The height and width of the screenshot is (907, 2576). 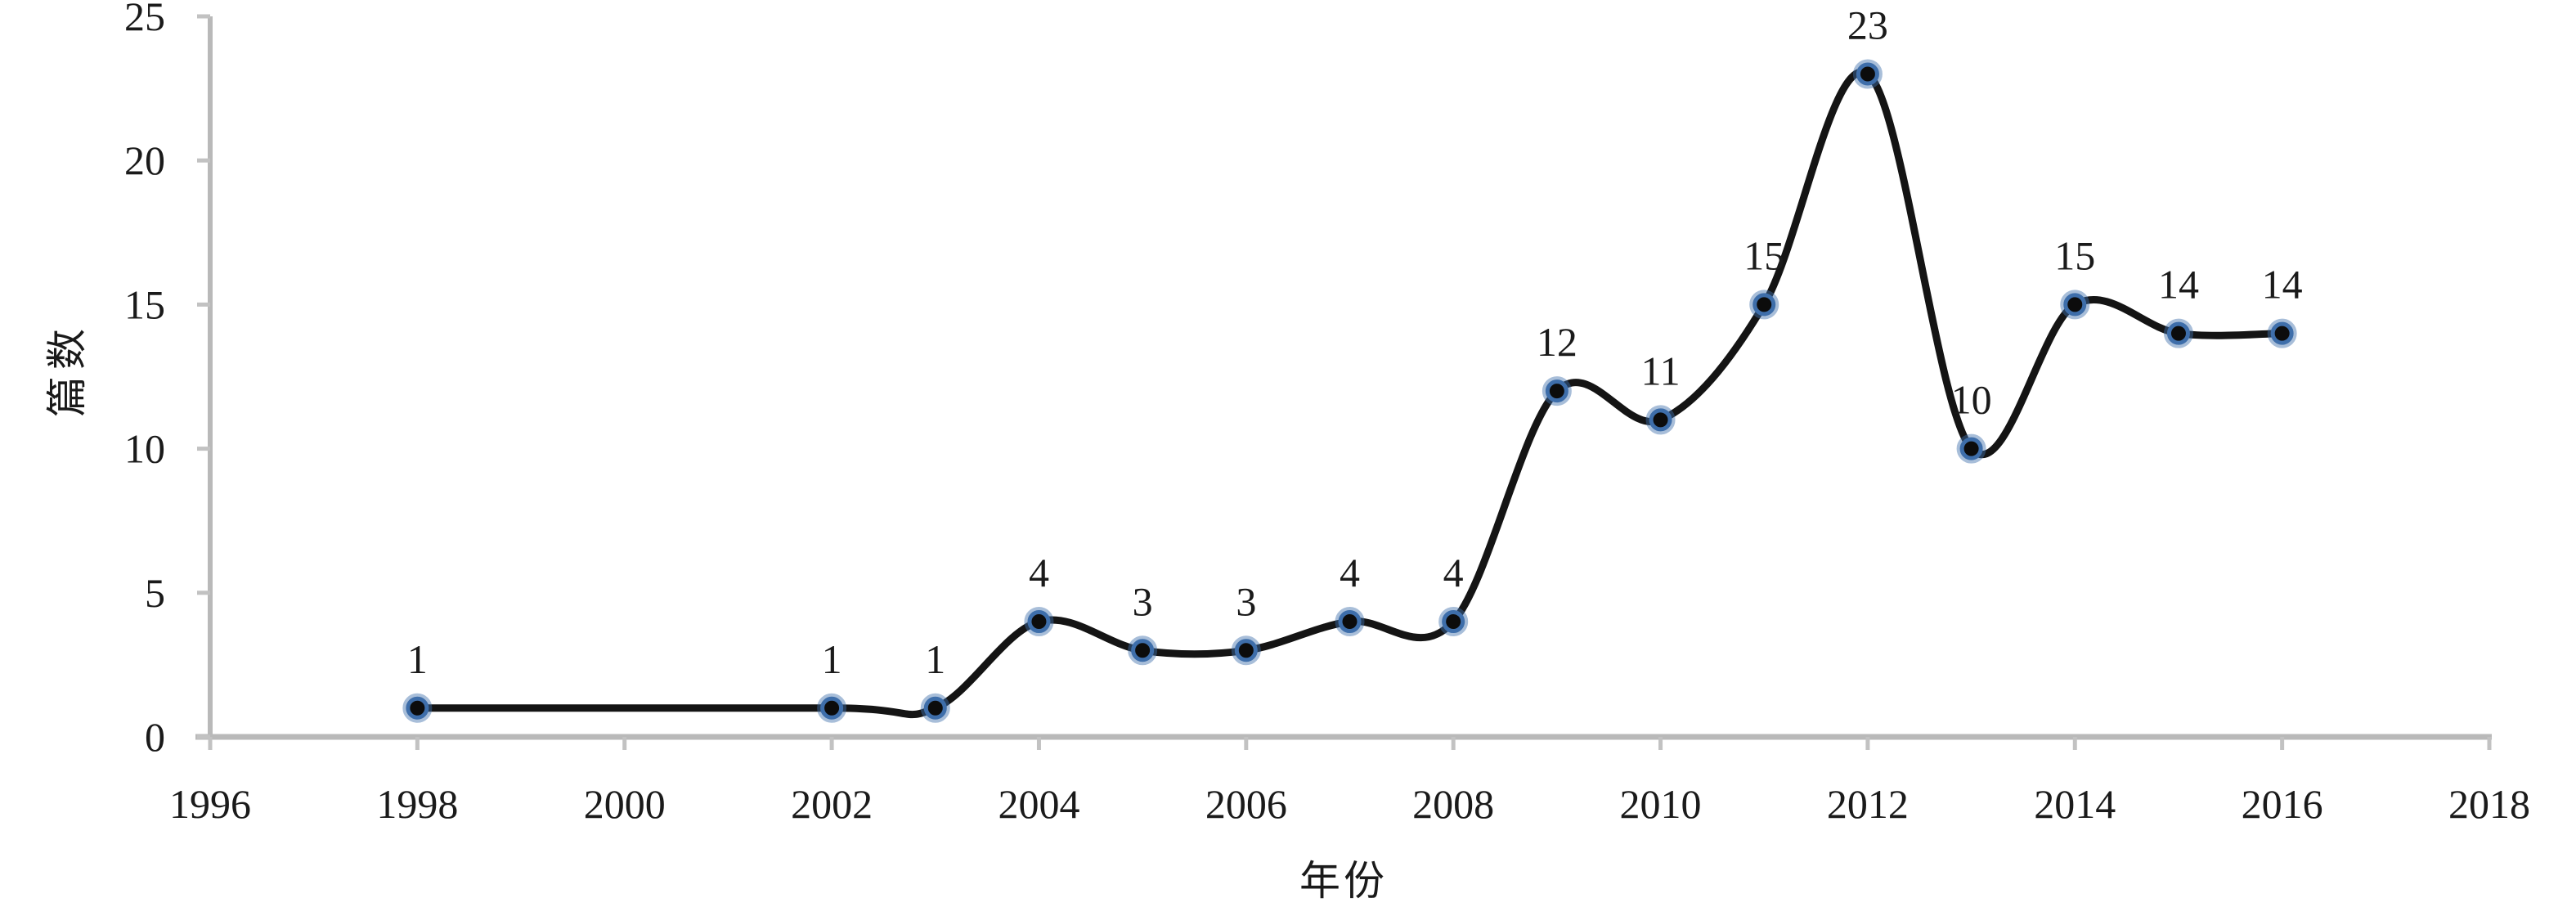 I want to click on y-tick-label: 0, so click(x=155, y=737).